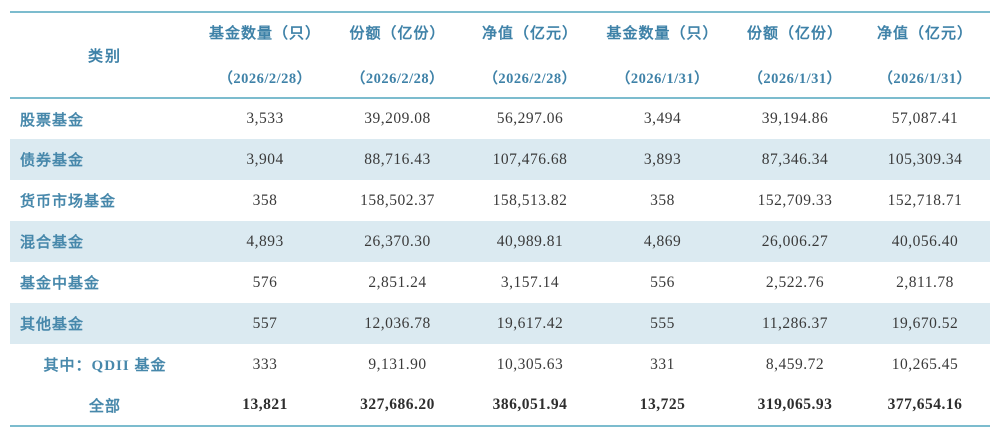 This screenshot has height=443, width=1000. Describe the element at coordinates (925, 118) in the screenshot. I see `cell-value: 57,087.41` at that location.